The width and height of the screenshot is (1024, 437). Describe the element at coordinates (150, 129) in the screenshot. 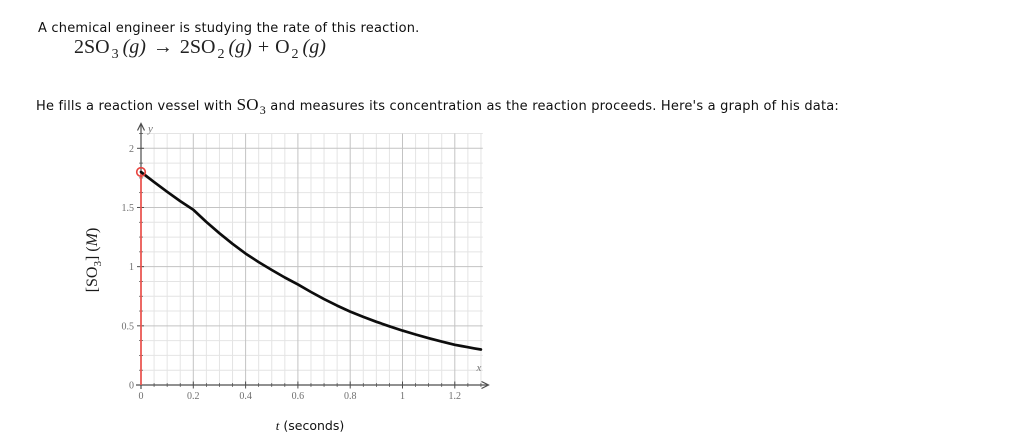

I see `y-axis-letter: y` at that location.